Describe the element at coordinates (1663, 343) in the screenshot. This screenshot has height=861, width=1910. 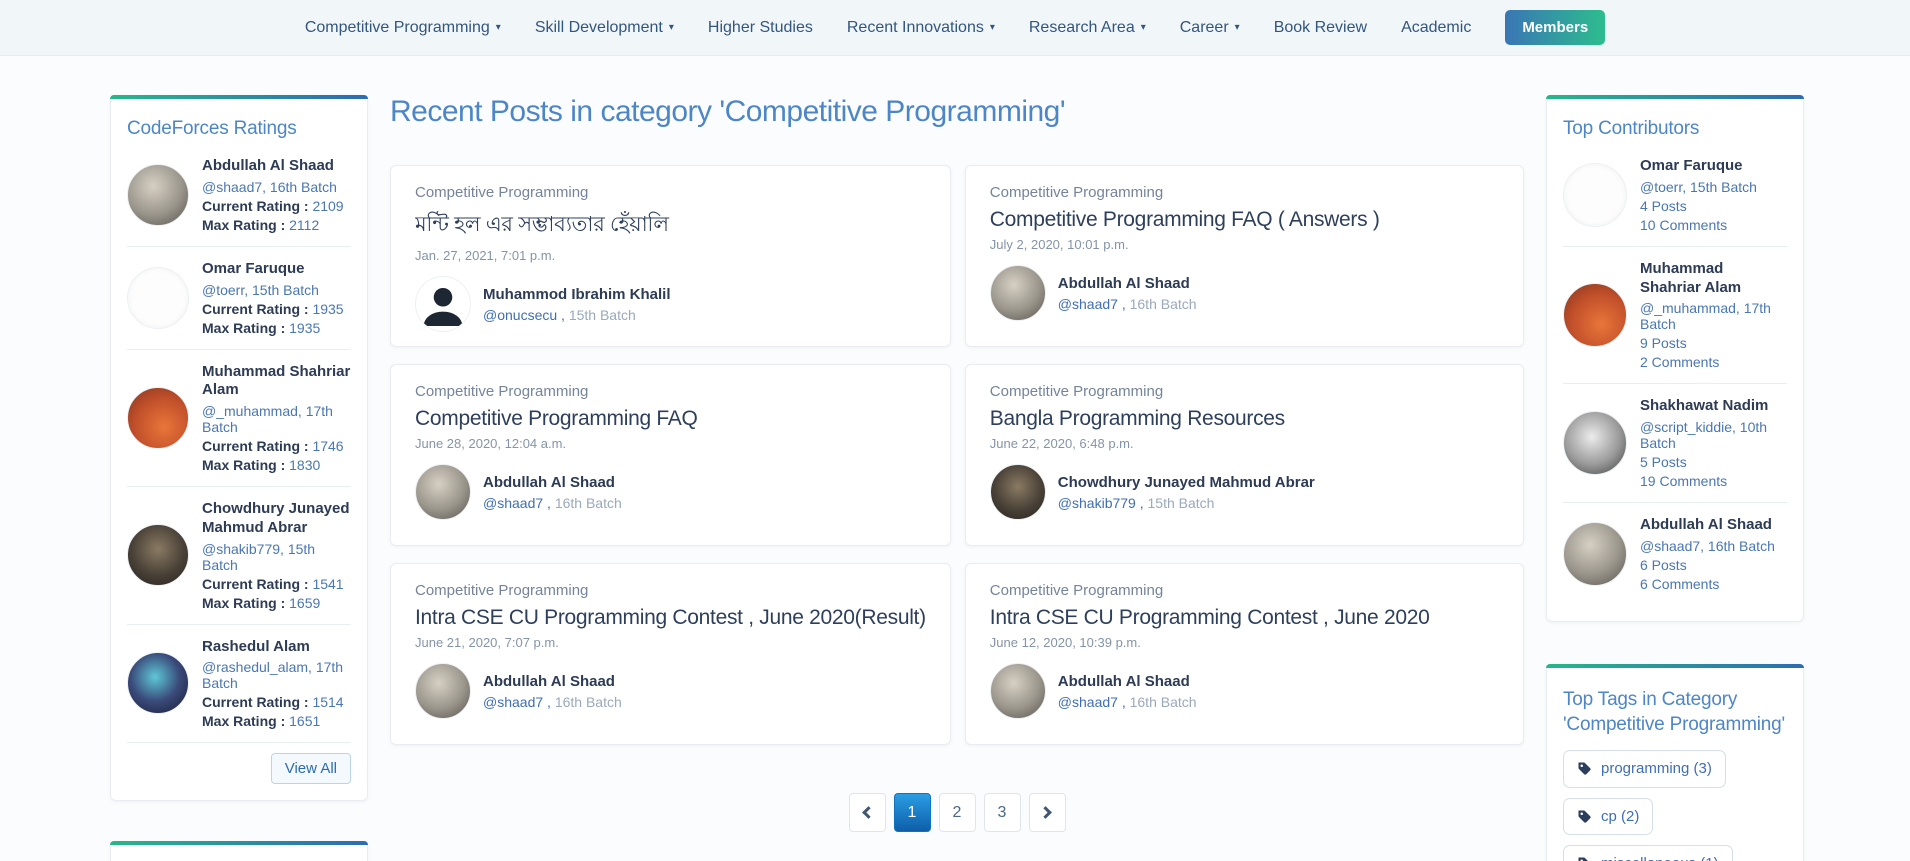
I see `contributor-posts: 9 Posts` at that location.